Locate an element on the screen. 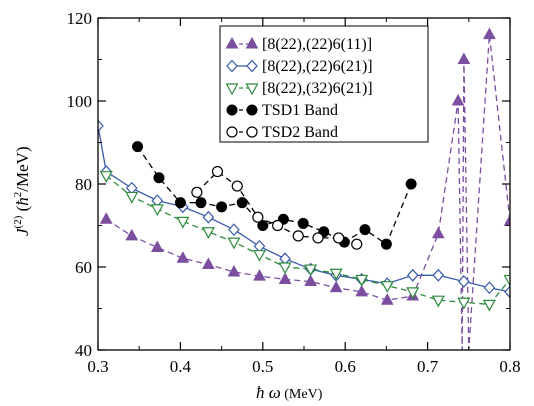  legend-item-4: TSD1 Band is located at coordinates (282, 110).